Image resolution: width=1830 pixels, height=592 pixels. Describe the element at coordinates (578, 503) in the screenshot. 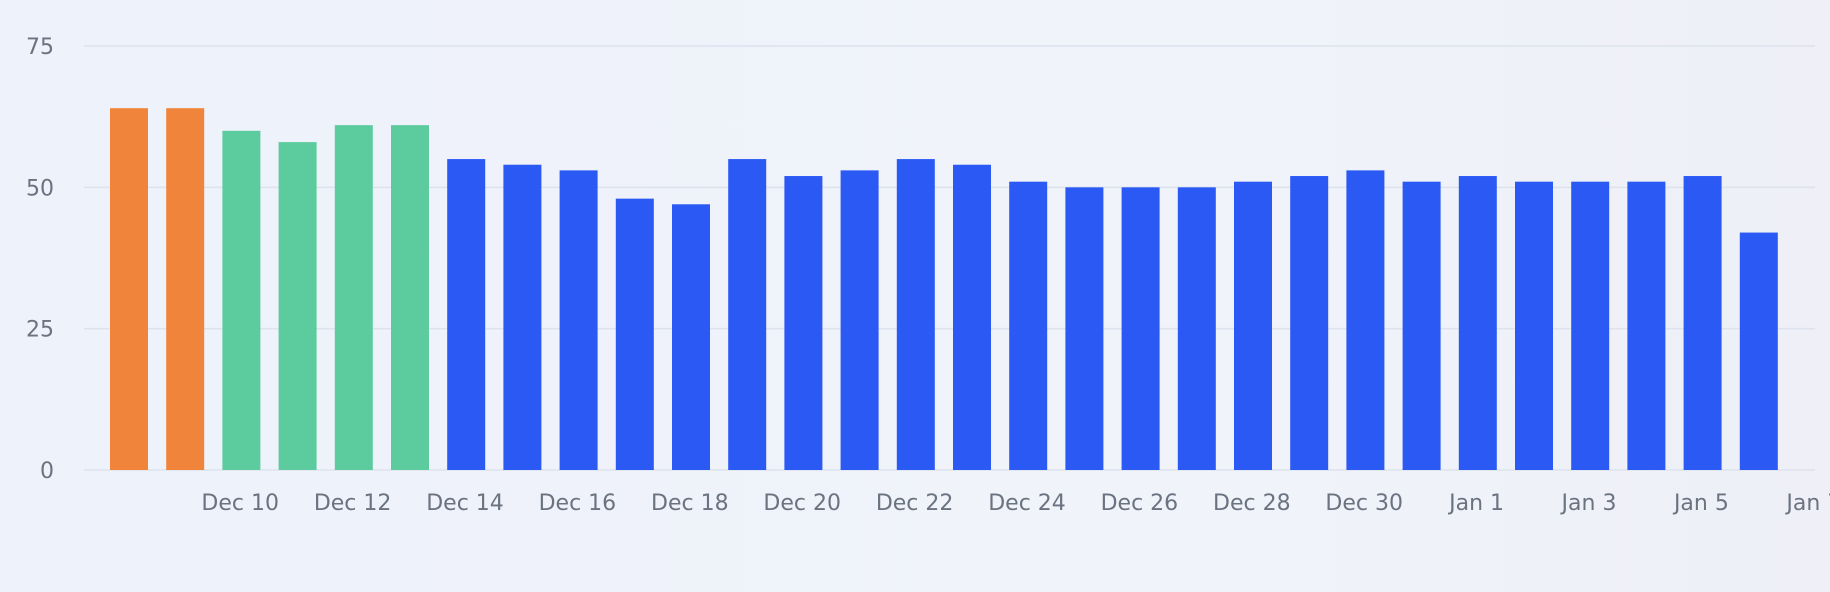

I see `x-tick-label: Dec 16` at that location.